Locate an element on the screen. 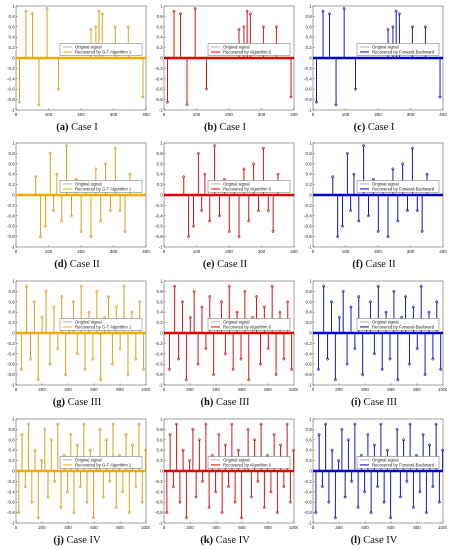 This screenshot has width=449, height=550. case-label: Case IV is located at coordinates (379, 540).